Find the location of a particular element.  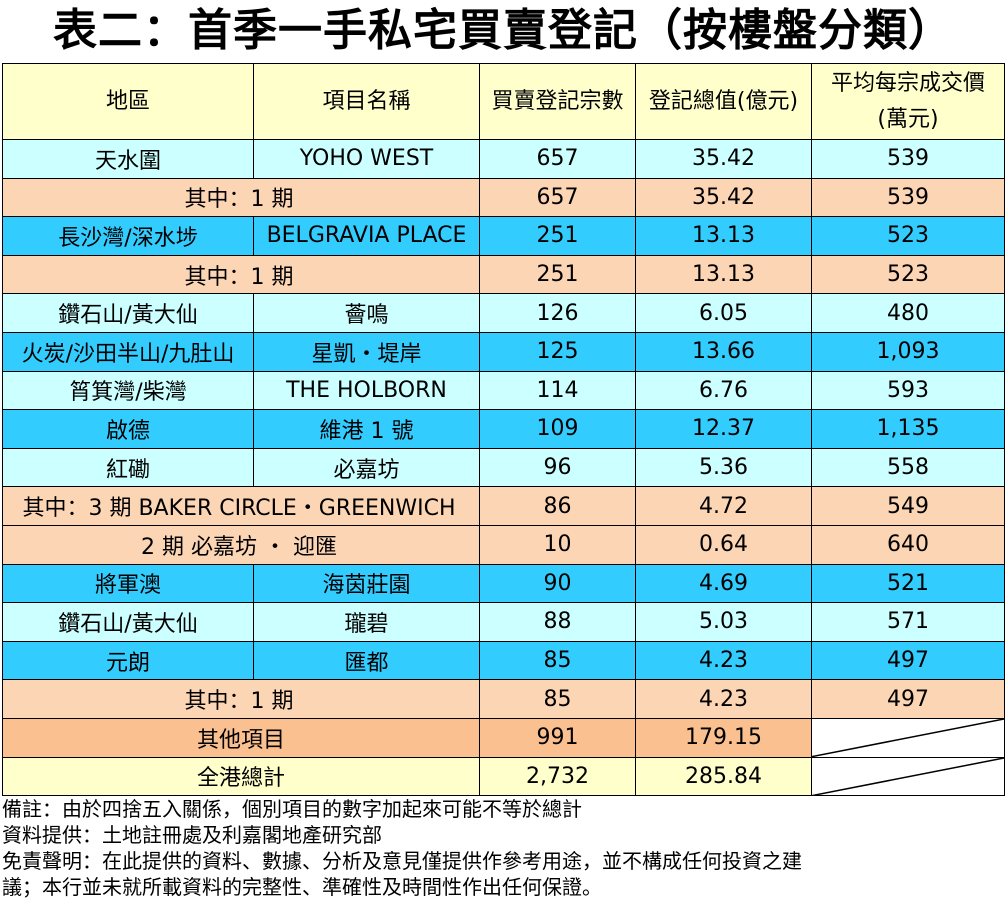

header-district: 地區 is located at coordinates (128, 101).